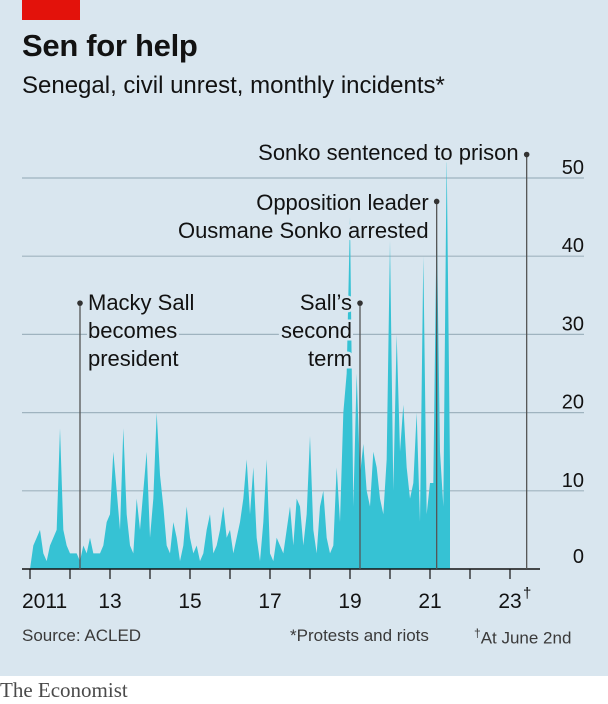 This screenshot has height=704, width=608. What do you see at coordinates (573, 324) in the screenshot?
I see `y-tick-label-30: 30` at bounding box center [573, 324].